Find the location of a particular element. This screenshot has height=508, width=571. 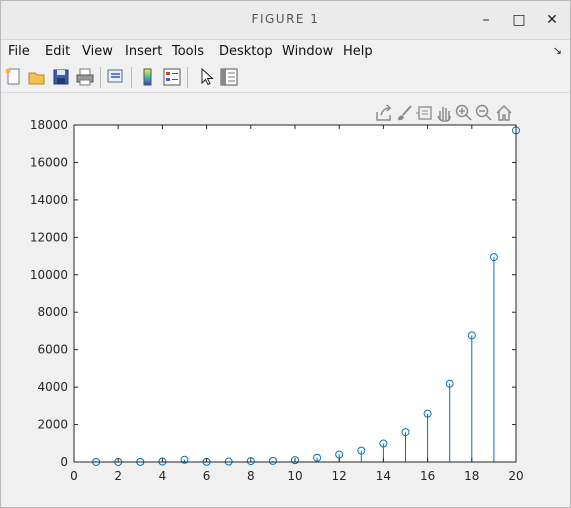

link-plot-icon is located at coordinates (116, 77).